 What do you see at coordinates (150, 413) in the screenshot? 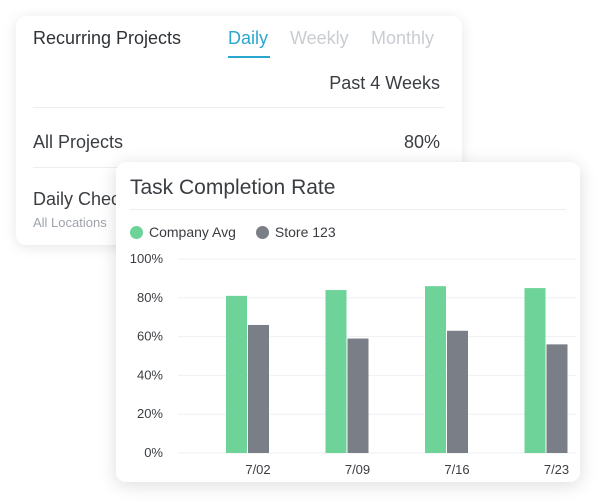
I see `y-tick-label: 20%` at bounding box center [150, 413].